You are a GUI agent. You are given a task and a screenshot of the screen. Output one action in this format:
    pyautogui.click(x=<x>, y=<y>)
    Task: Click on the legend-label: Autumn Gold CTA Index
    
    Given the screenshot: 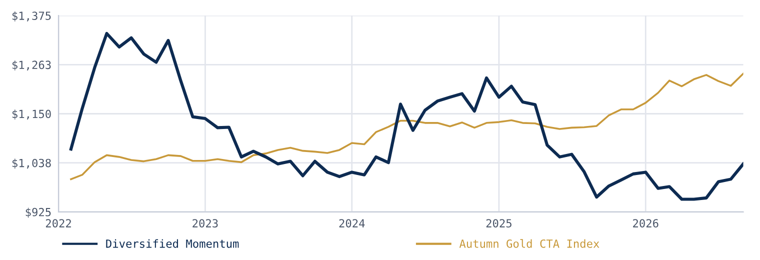 What is the action you would take?
    pyautogui.click(x=529, y=243)
    